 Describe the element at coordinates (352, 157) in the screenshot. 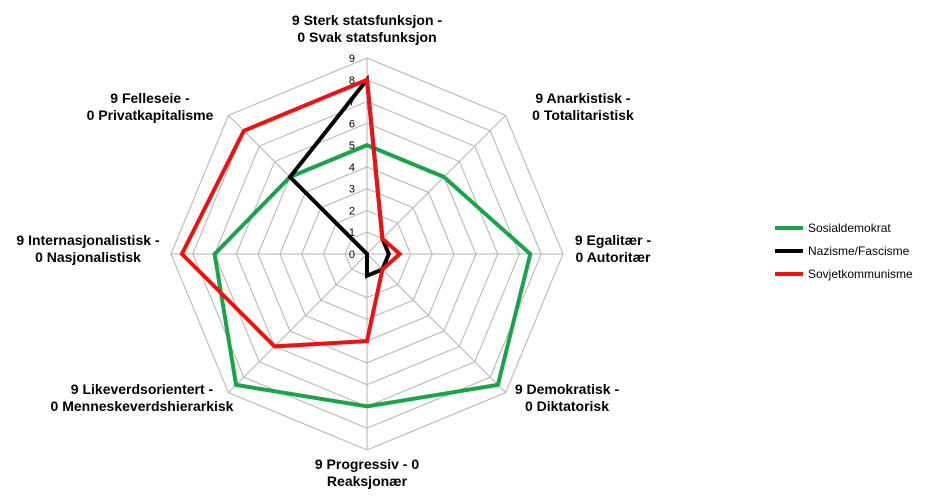

I see `radial-tick-labels: 0 1 2 3 4 5 6 7 8 9` at that location.